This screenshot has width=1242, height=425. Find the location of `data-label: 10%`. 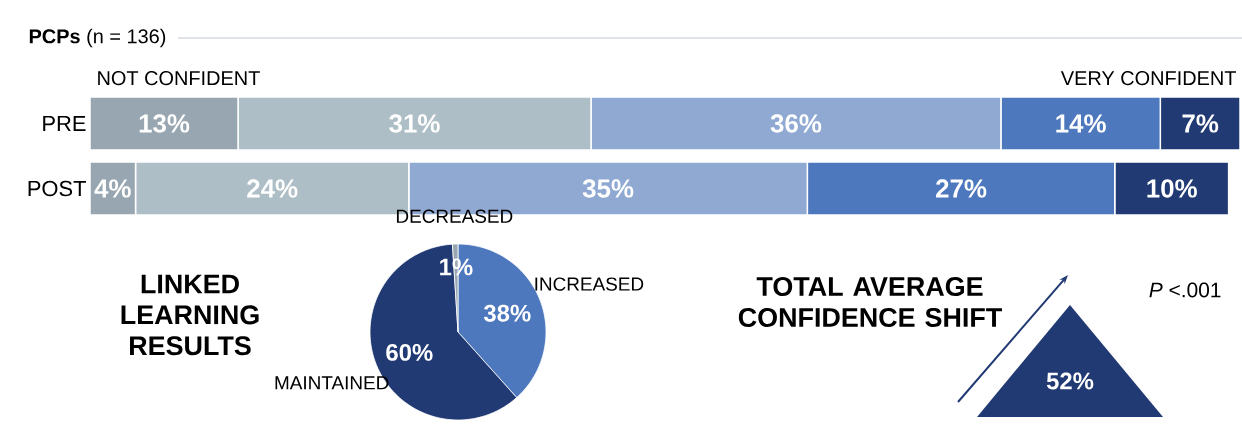

data-label: 10% is located at coordinates (1172, 188).